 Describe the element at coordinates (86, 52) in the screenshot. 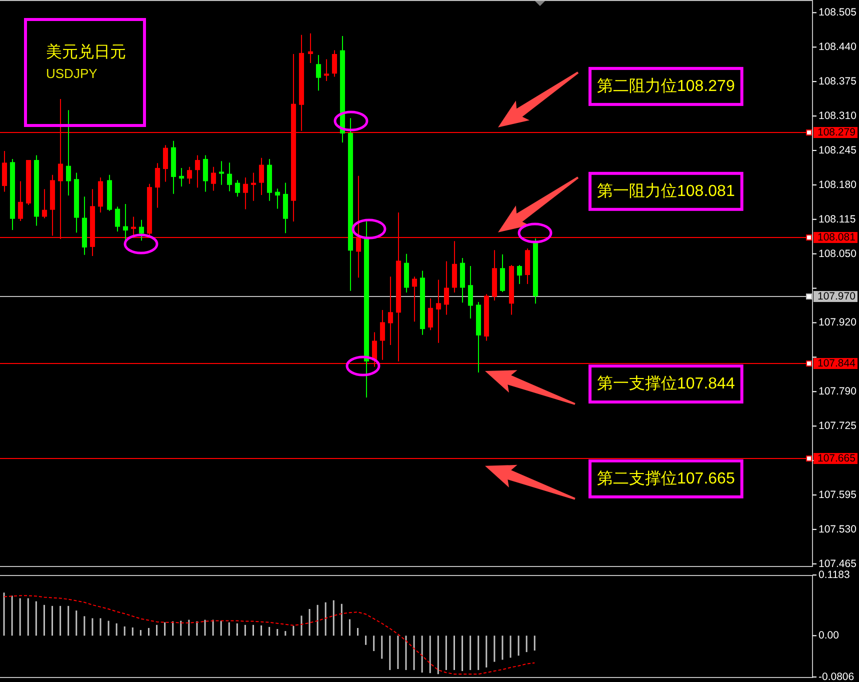

I see `title: 美元兑日元` at that location.